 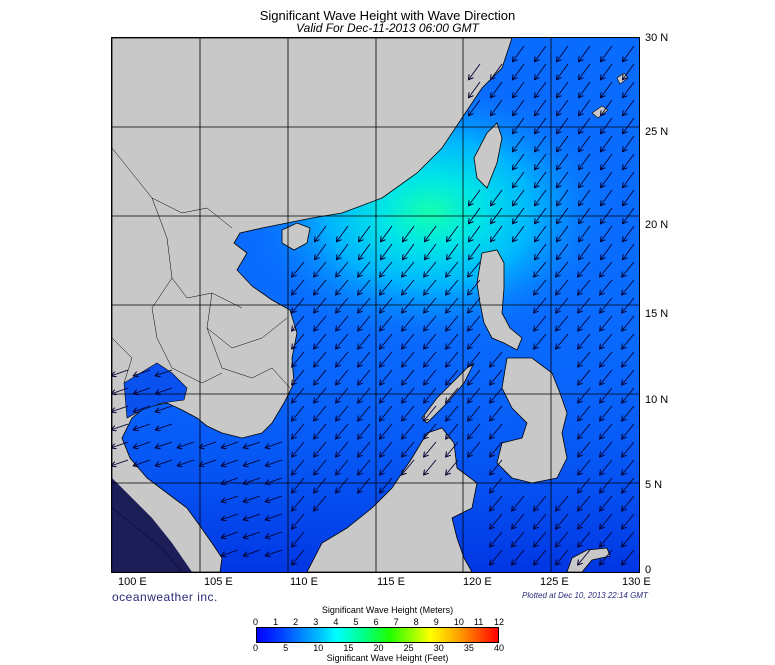 What do you see at coordinates (396, 622) in the screenshot?
I see `colorbar-meter-tick: 7` at bounding box center [396, 622].